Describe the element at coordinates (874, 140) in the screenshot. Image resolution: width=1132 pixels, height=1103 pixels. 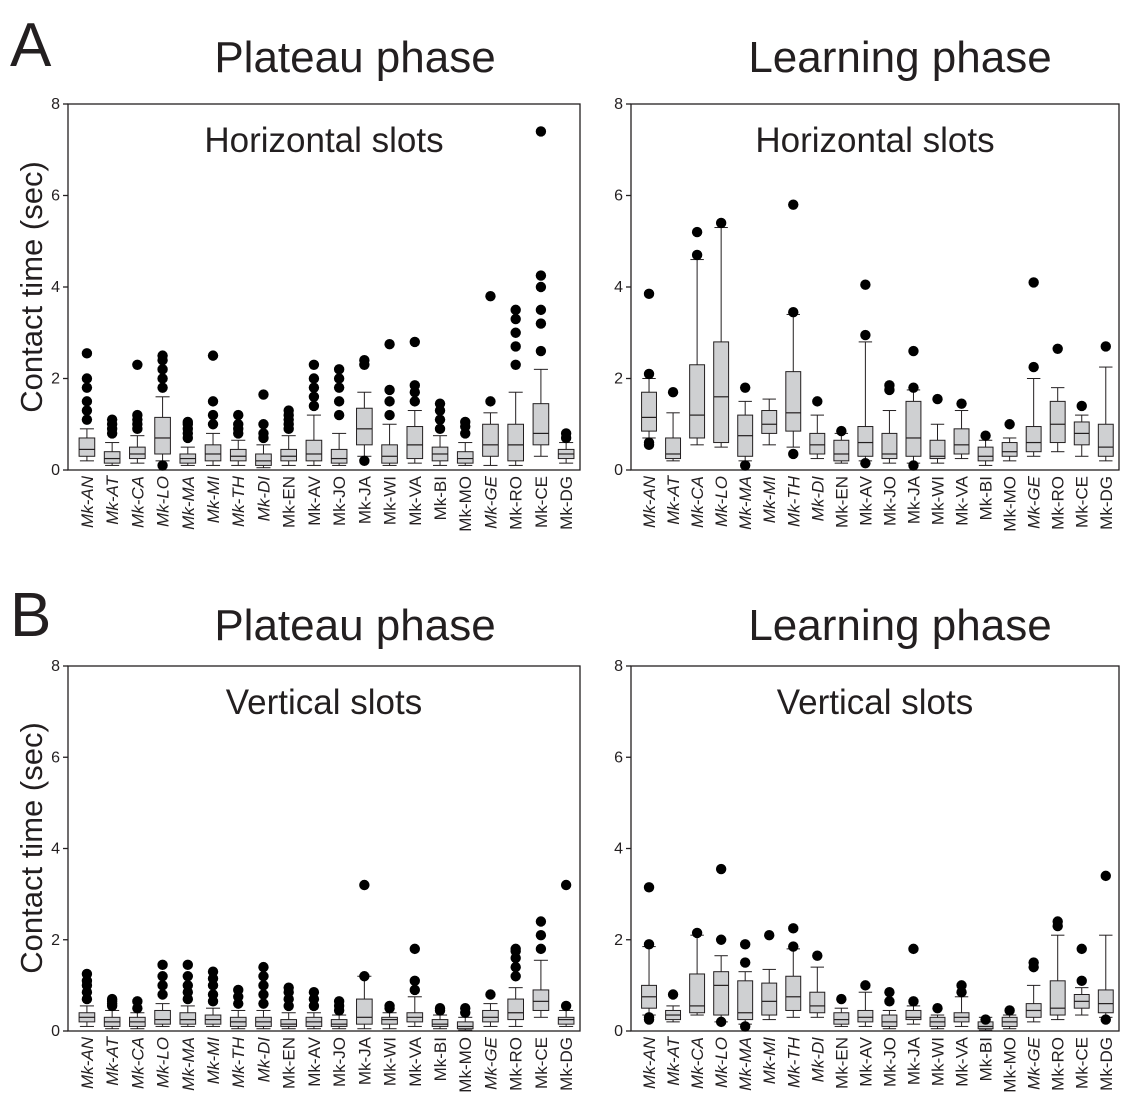
I see `panel-subtitle: Horizontal slots` at that location.